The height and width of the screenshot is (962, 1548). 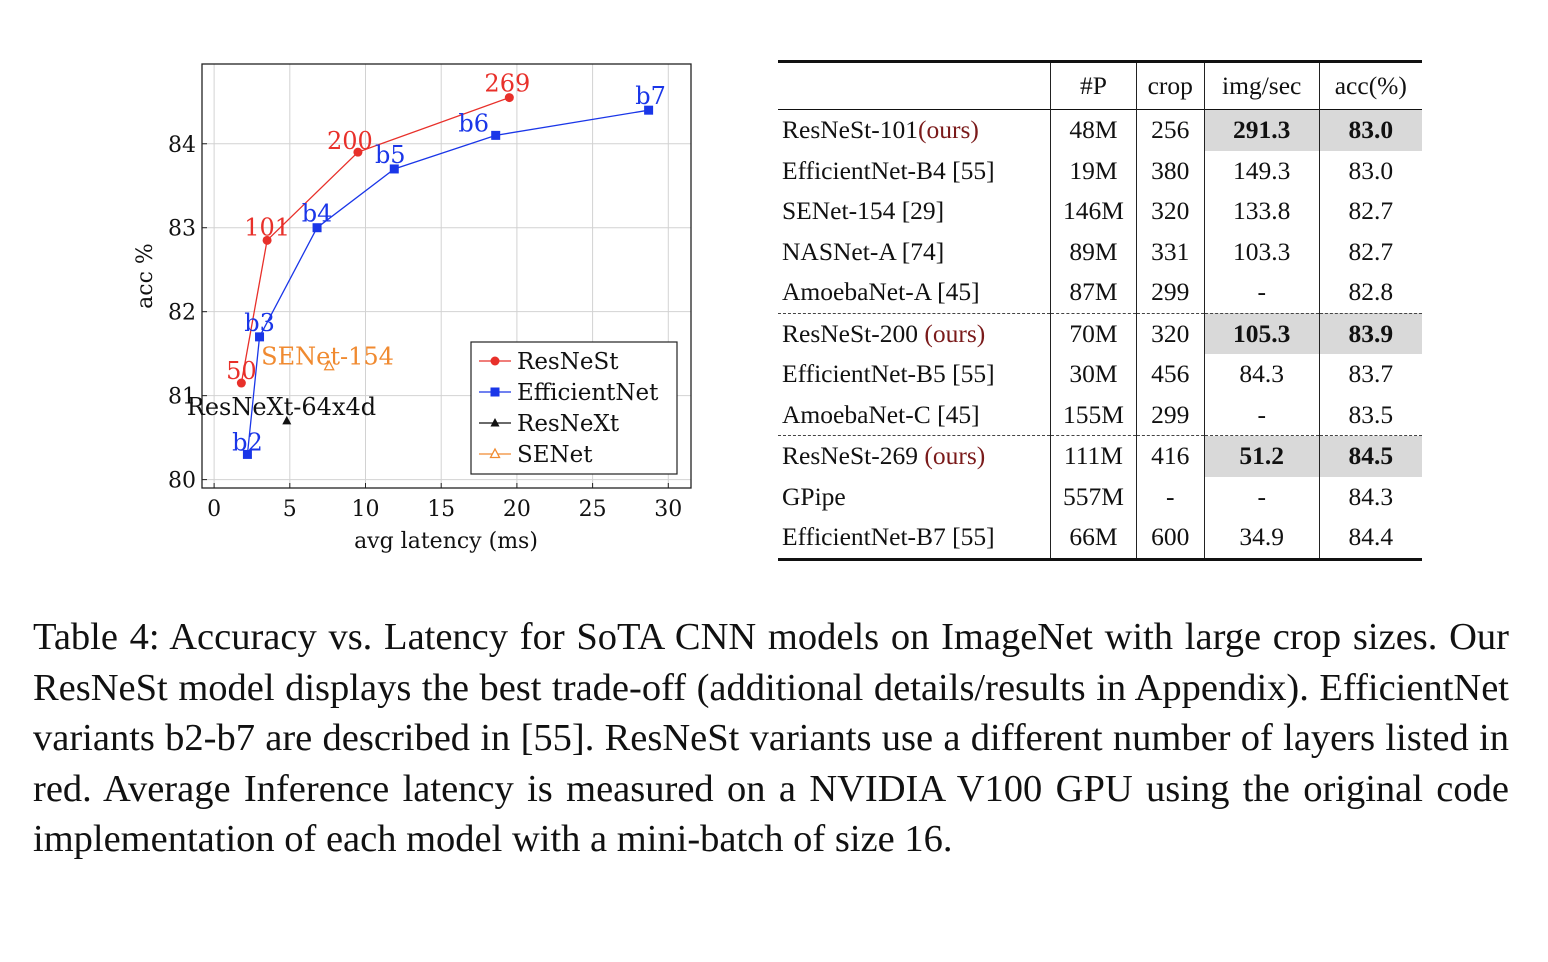 What do you see at coordinates (182, 481) in the screenshot?
I see `y-tick-label: 80` at bounding box center [182, 481].